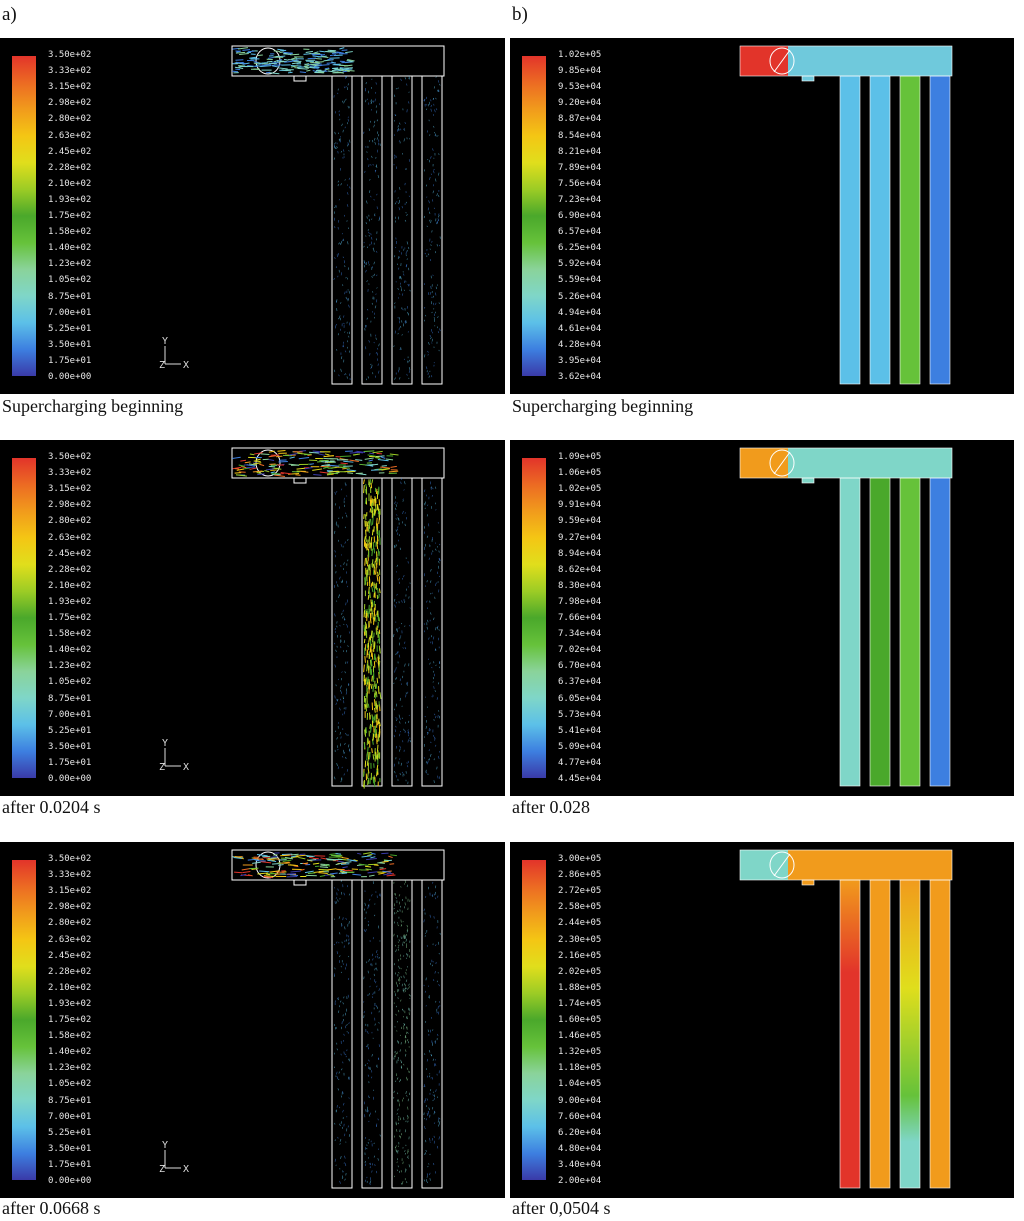 The width and height of the screenshot is (1024, 1221). What do you see at coordinates (580, 71) in the screenshot?
I see `colormap-tick-label: 9.85e+04` at bounding box center [580, 71].